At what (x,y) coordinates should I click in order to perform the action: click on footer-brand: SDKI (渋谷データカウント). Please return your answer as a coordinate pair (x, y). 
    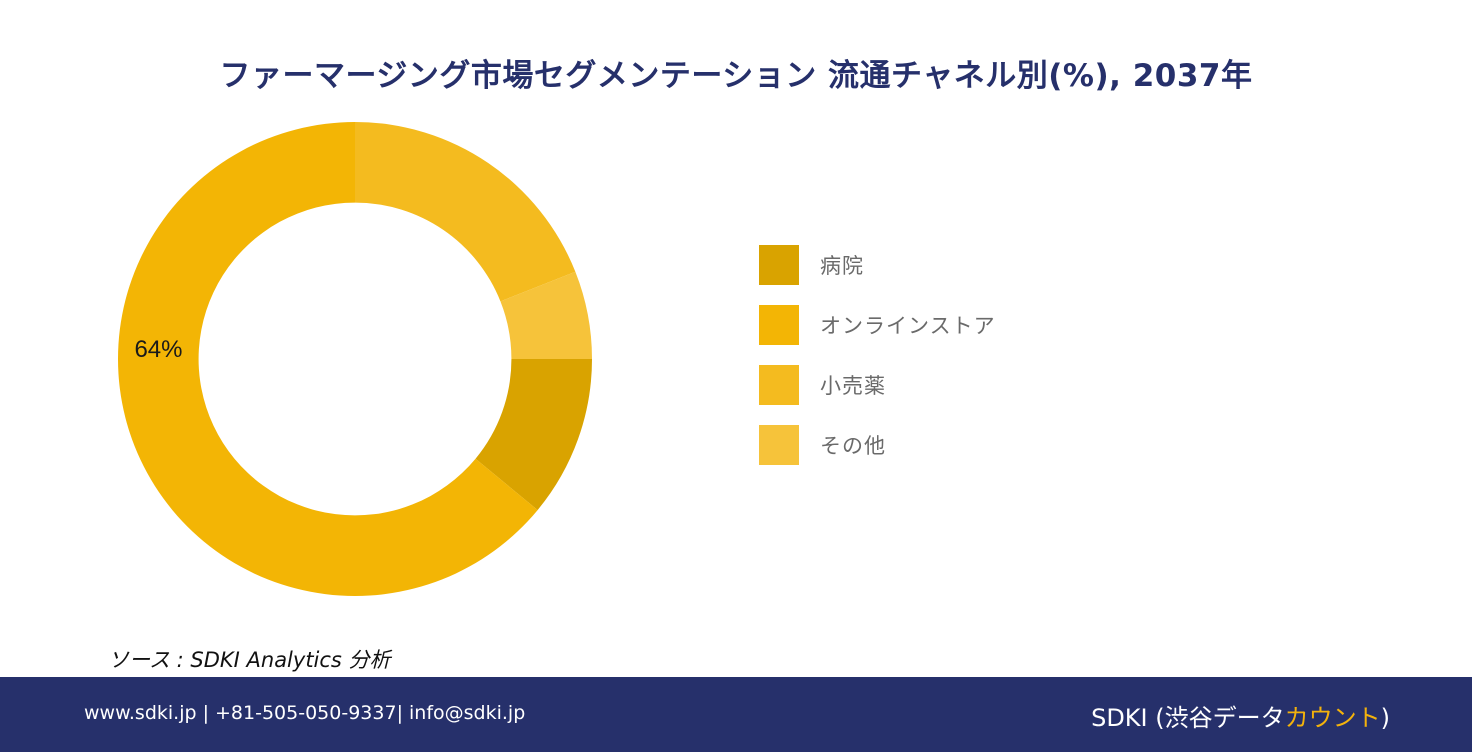
    Looking at the image, I should click on (1240, 715).